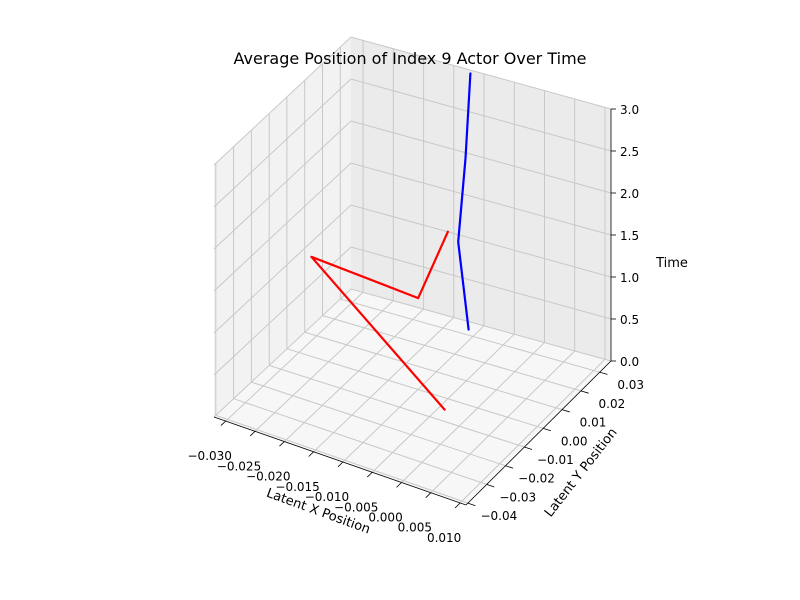  What do you see at coordinates (629, 194) in the screenshot?
I see `z-tick-label: 2.0` at bounding box center [629, 194].